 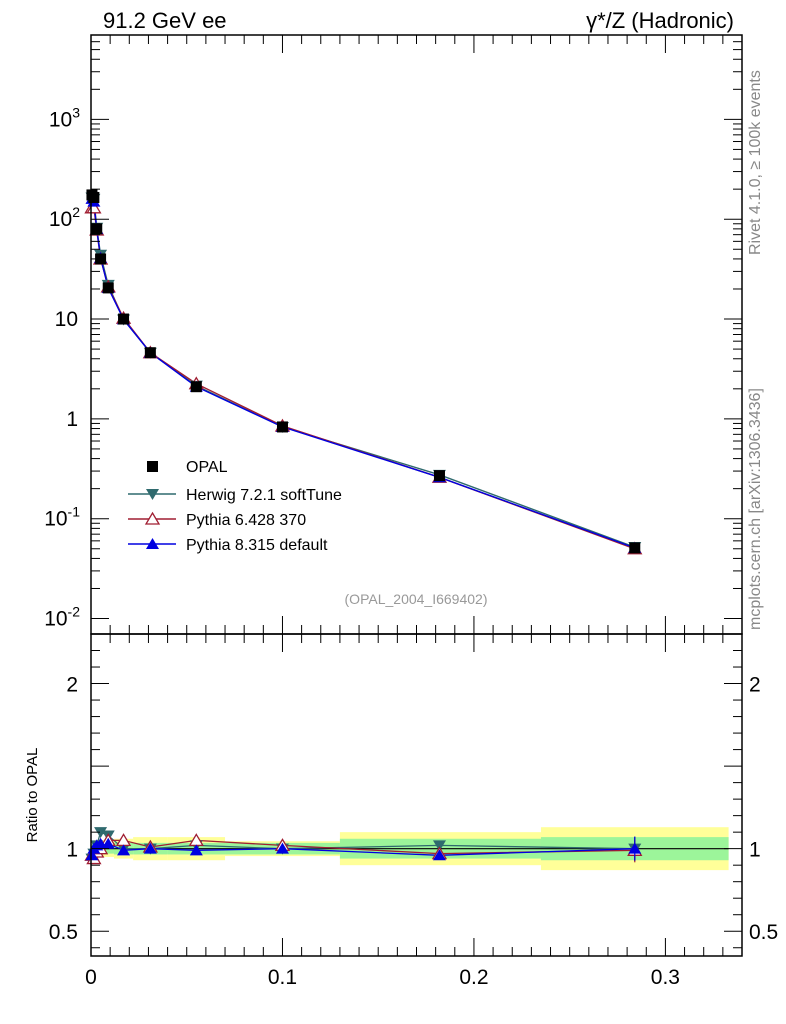 What do you see at coordinates (165, 20) in the screenshot?
I see `left-title: 91.2 GeV ee` at bounding box center [165, 20].